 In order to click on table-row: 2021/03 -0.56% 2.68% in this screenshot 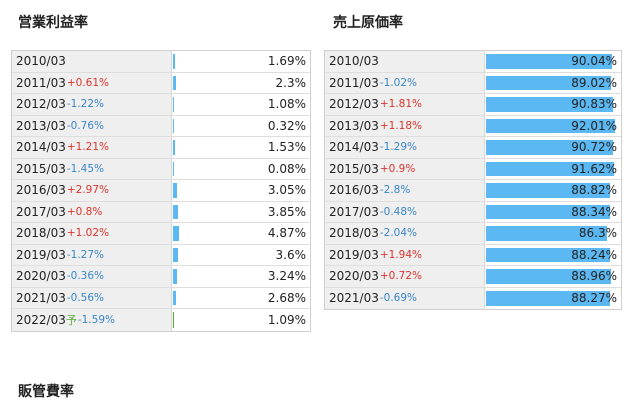, I will do `click(161, 298)`.